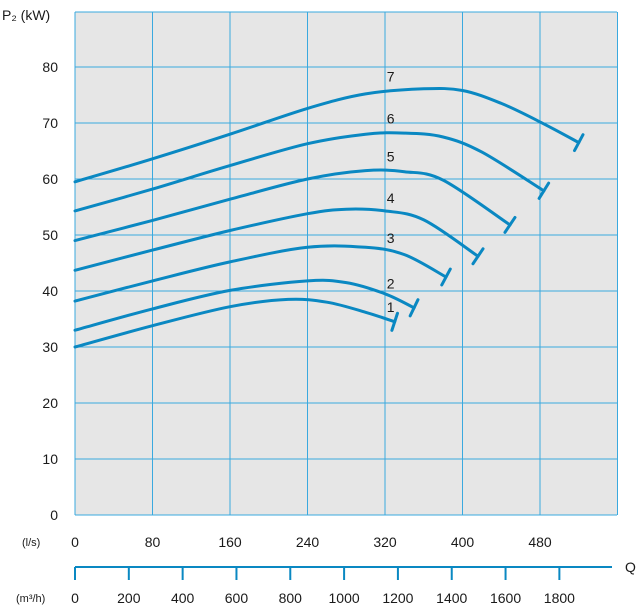  What do you see at coordinates (30, 599) in the screenshot?
I see `x-unit-m3h: (m³/h)` at bounding box center [30, 599].